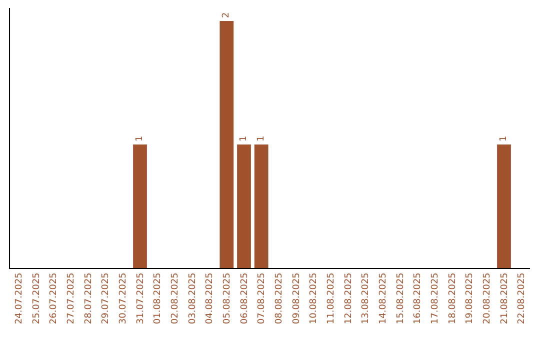  I want to click on x-tick-label: 31.07.2025, so click(141, 298).